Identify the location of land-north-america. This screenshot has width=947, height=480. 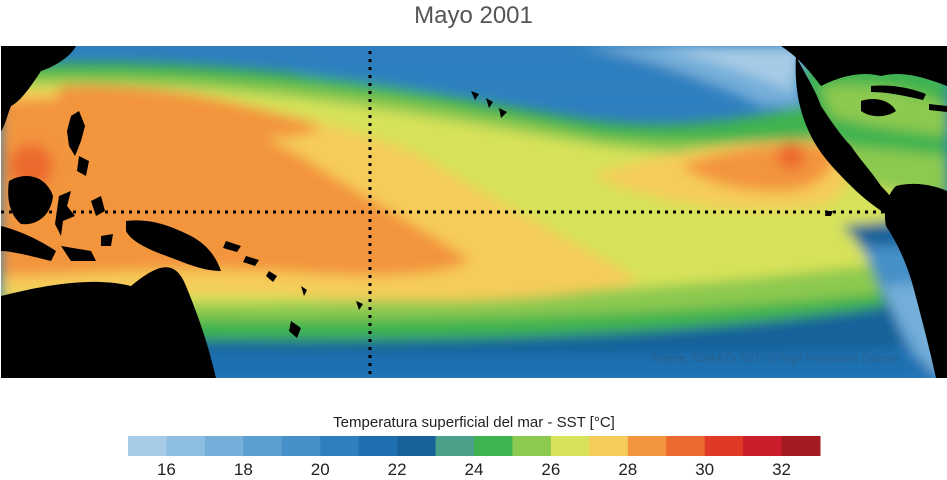
(864, 66).